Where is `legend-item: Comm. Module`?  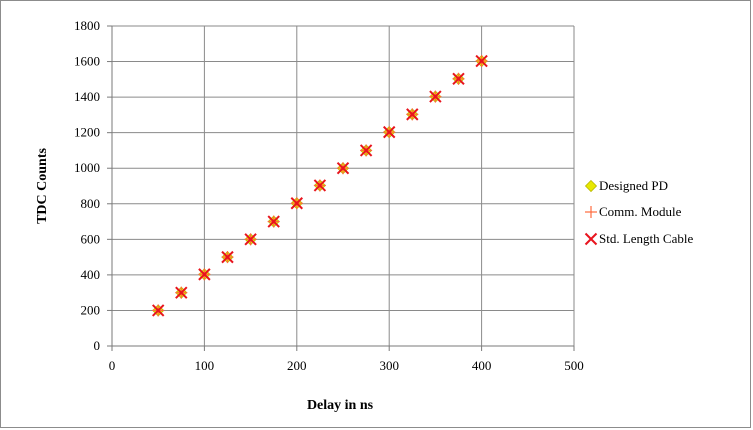
legend-item: Comm. Module is located at coordinates (633, 211).